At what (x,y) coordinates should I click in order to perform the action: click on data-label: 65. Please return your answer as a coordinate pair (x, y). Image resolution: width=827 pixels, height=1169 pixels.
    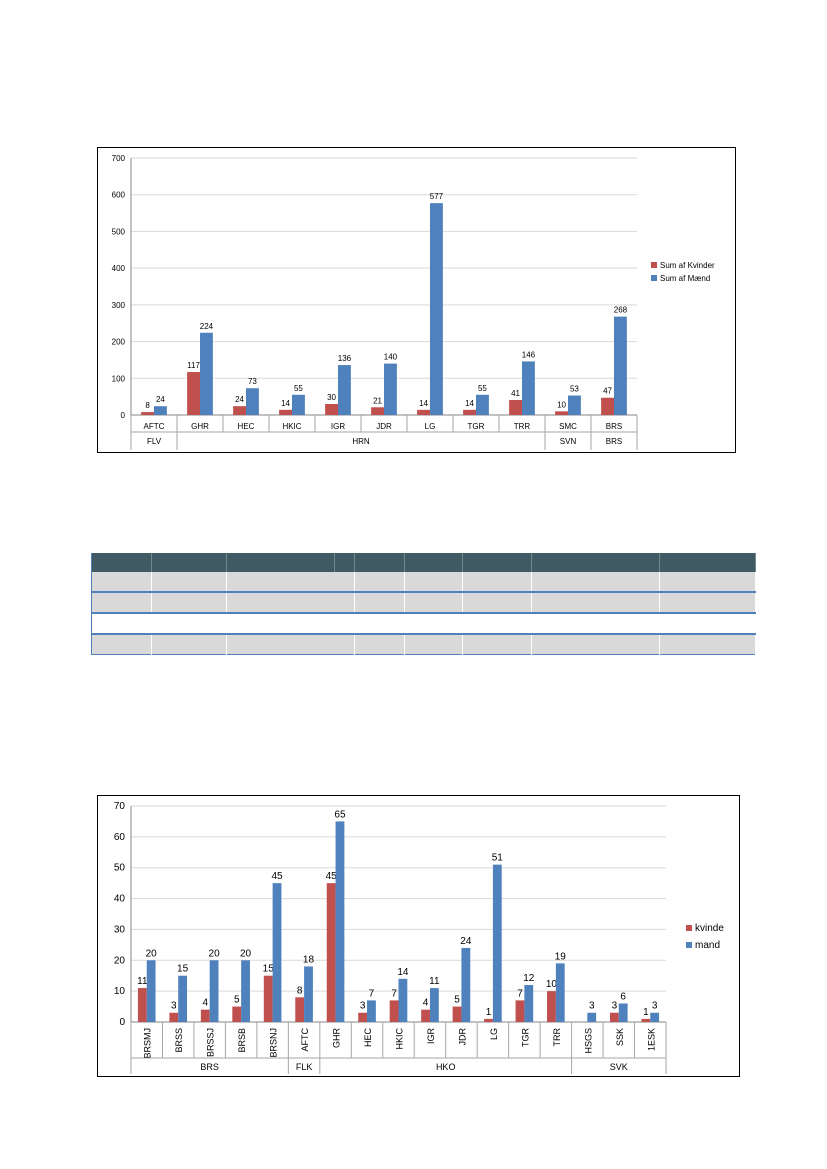
    Looking at the image, I should click on (340, 814).